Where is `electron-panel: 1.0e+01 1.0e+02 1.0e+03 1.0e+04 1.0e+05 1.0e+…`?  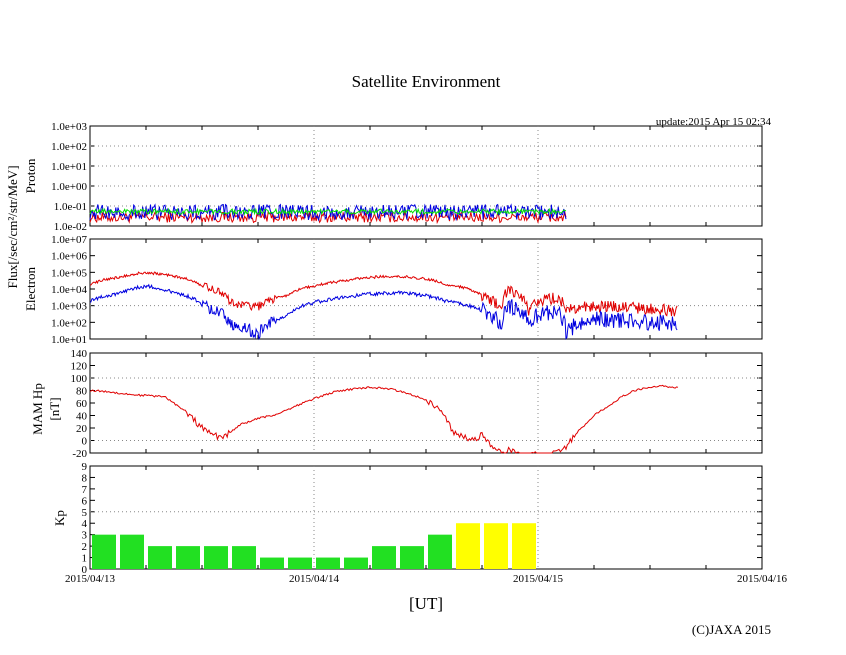
electron-panel: 1.0e+01 1.0e+02 1.0e+03 1.0e+04 1.0e+05 1.0e+… is located at coordinates (407, 290).